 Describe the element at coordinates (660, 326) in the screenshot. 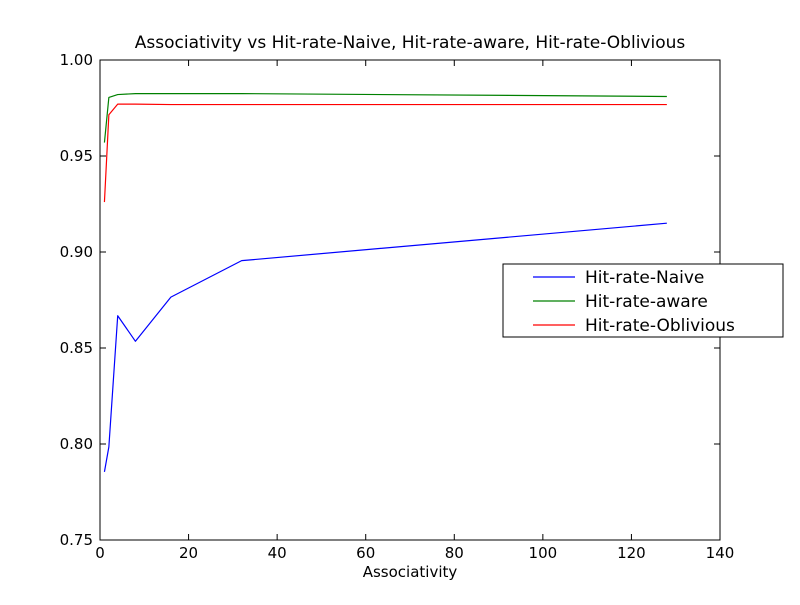

I see `legend-label-hit-rate-oblivious: Hit-rate-Oblivious` at that location.